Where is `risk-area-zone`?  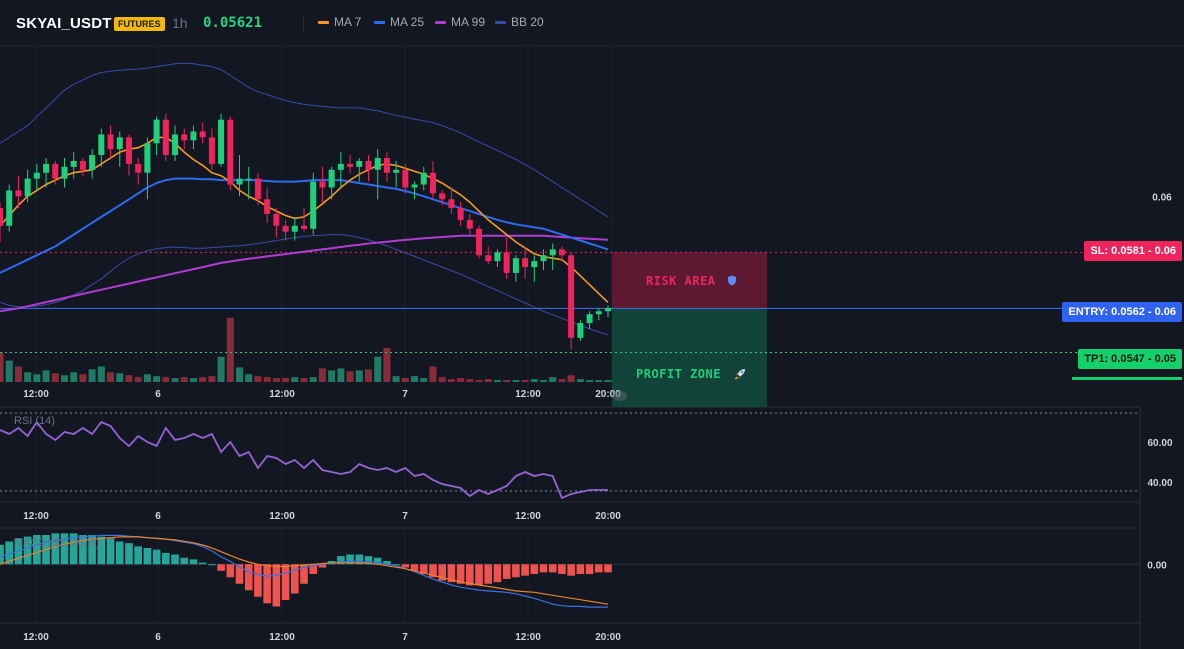
risk-area-zone is located at coordinates (689, 280).